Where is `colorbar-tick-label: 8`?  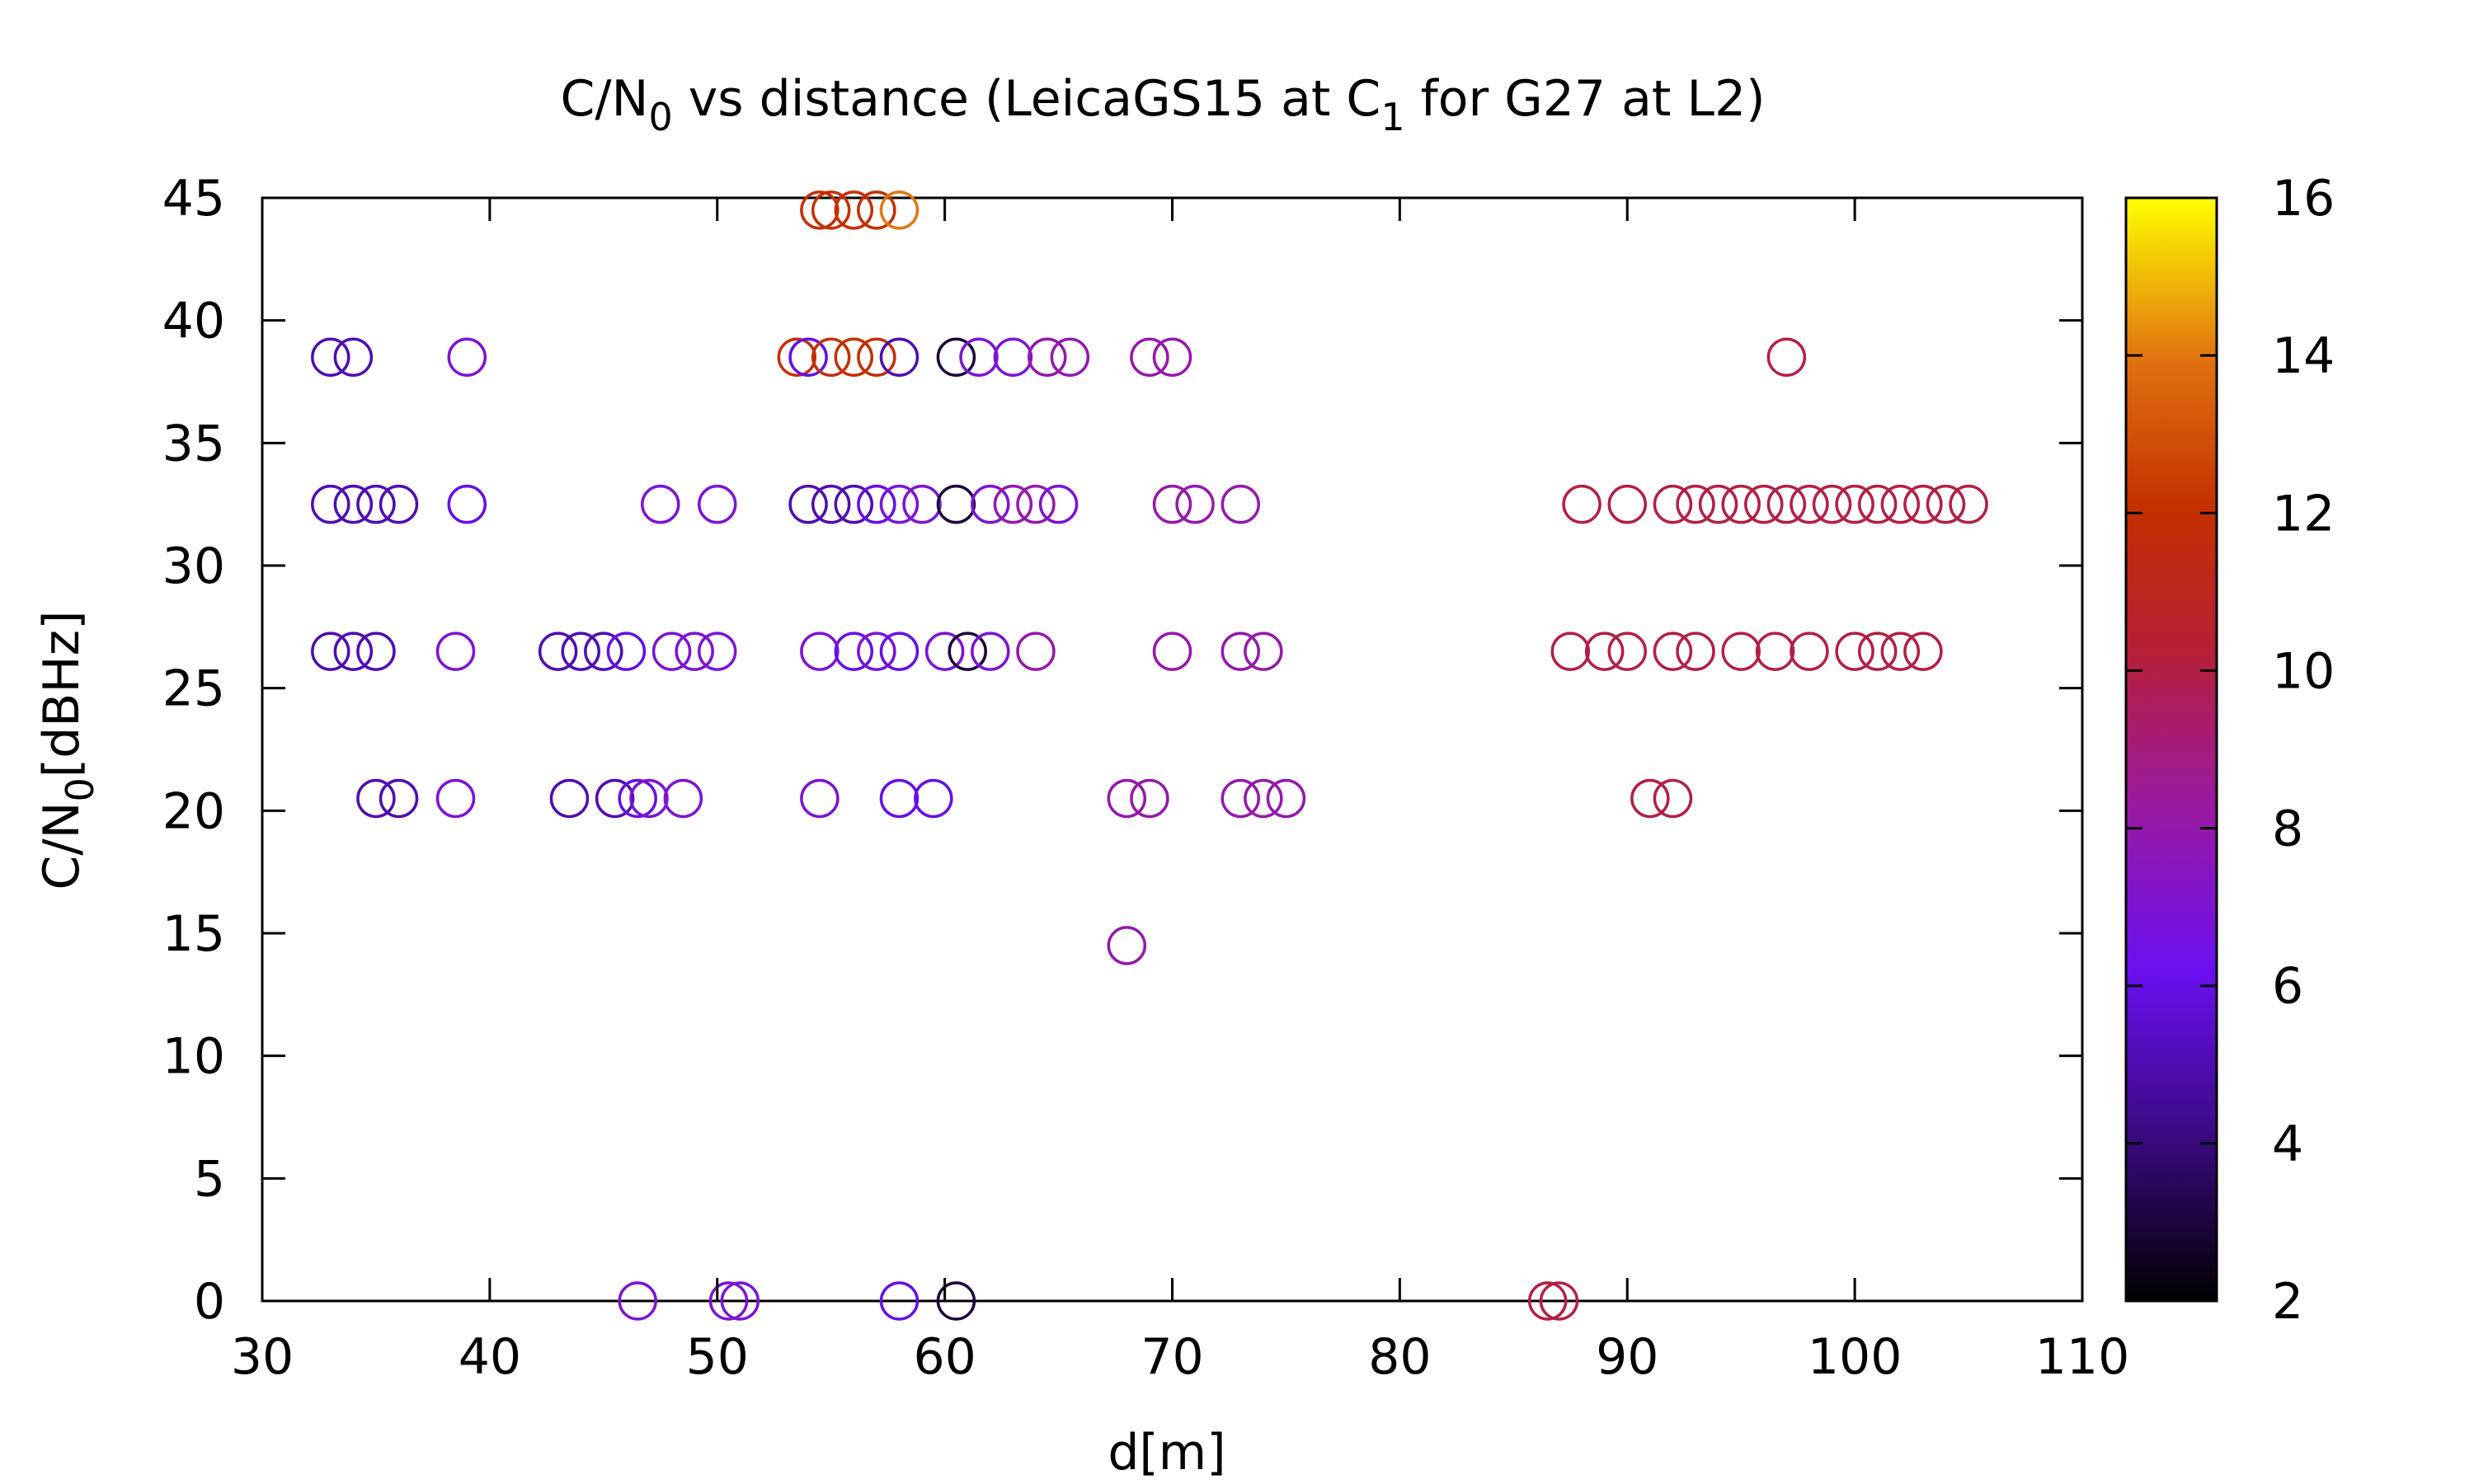
colorbar-tick-label: 8 is located at coordinates (2287, 829).